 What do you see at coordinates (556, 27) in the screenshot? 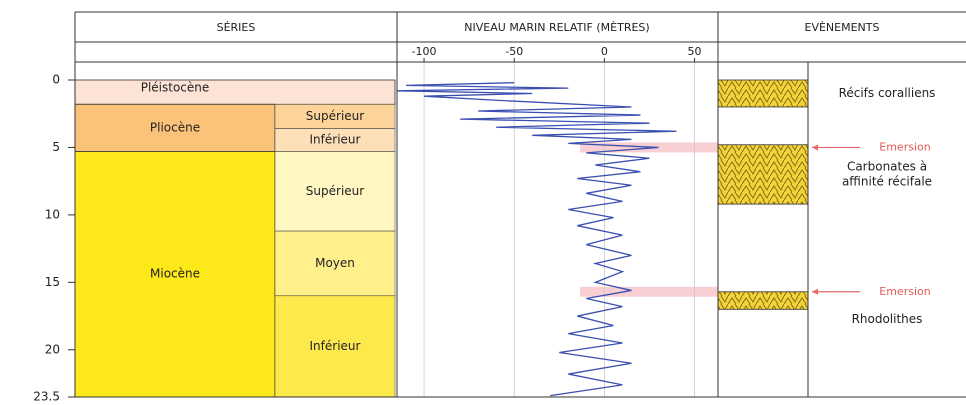
I see `header-sea-level: NIVEAU MARIN RELATIF (MÈTRES)` at bounding box center [556, 27].